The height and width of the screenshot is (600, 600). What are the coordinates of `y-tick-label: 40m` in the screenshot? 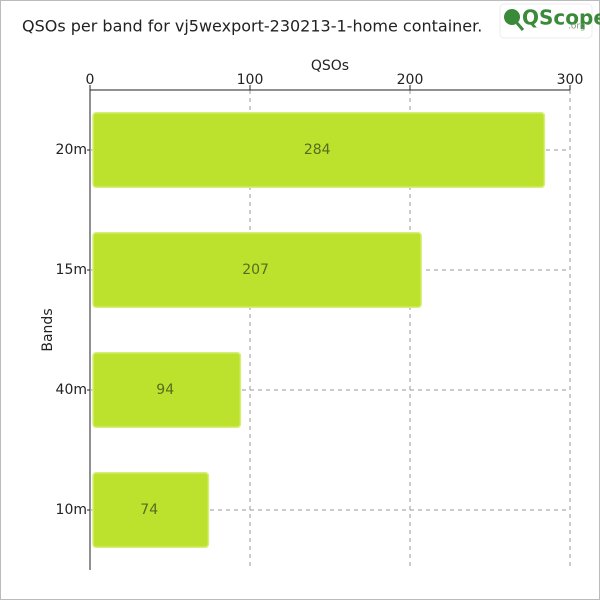 It's located at (71, 390).